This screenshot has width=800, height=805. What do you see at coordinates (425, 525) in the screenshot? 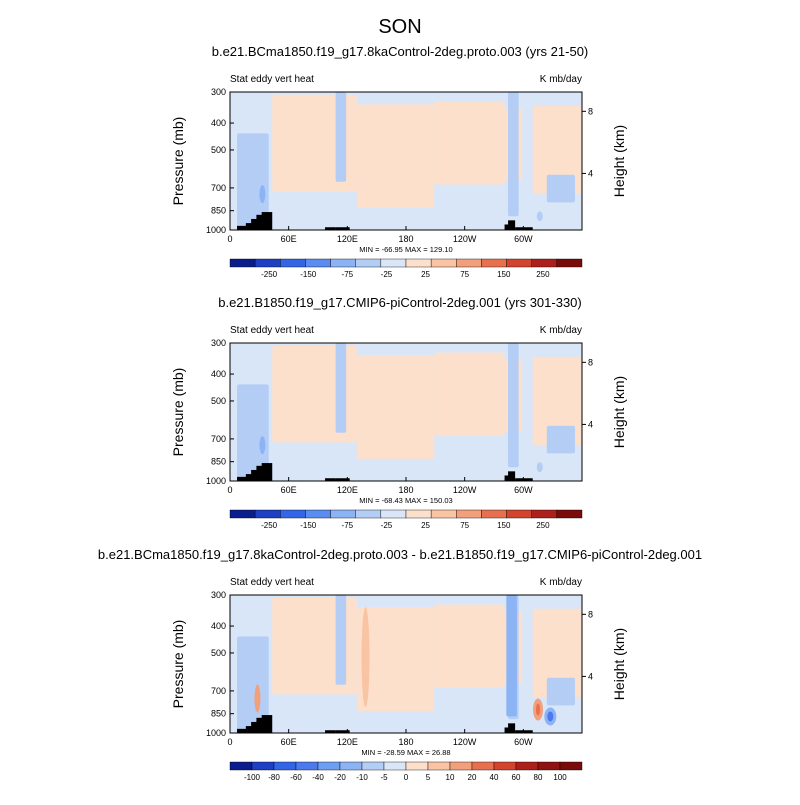
I see `colorbar-label: 25` at bounding box center [425, 525].